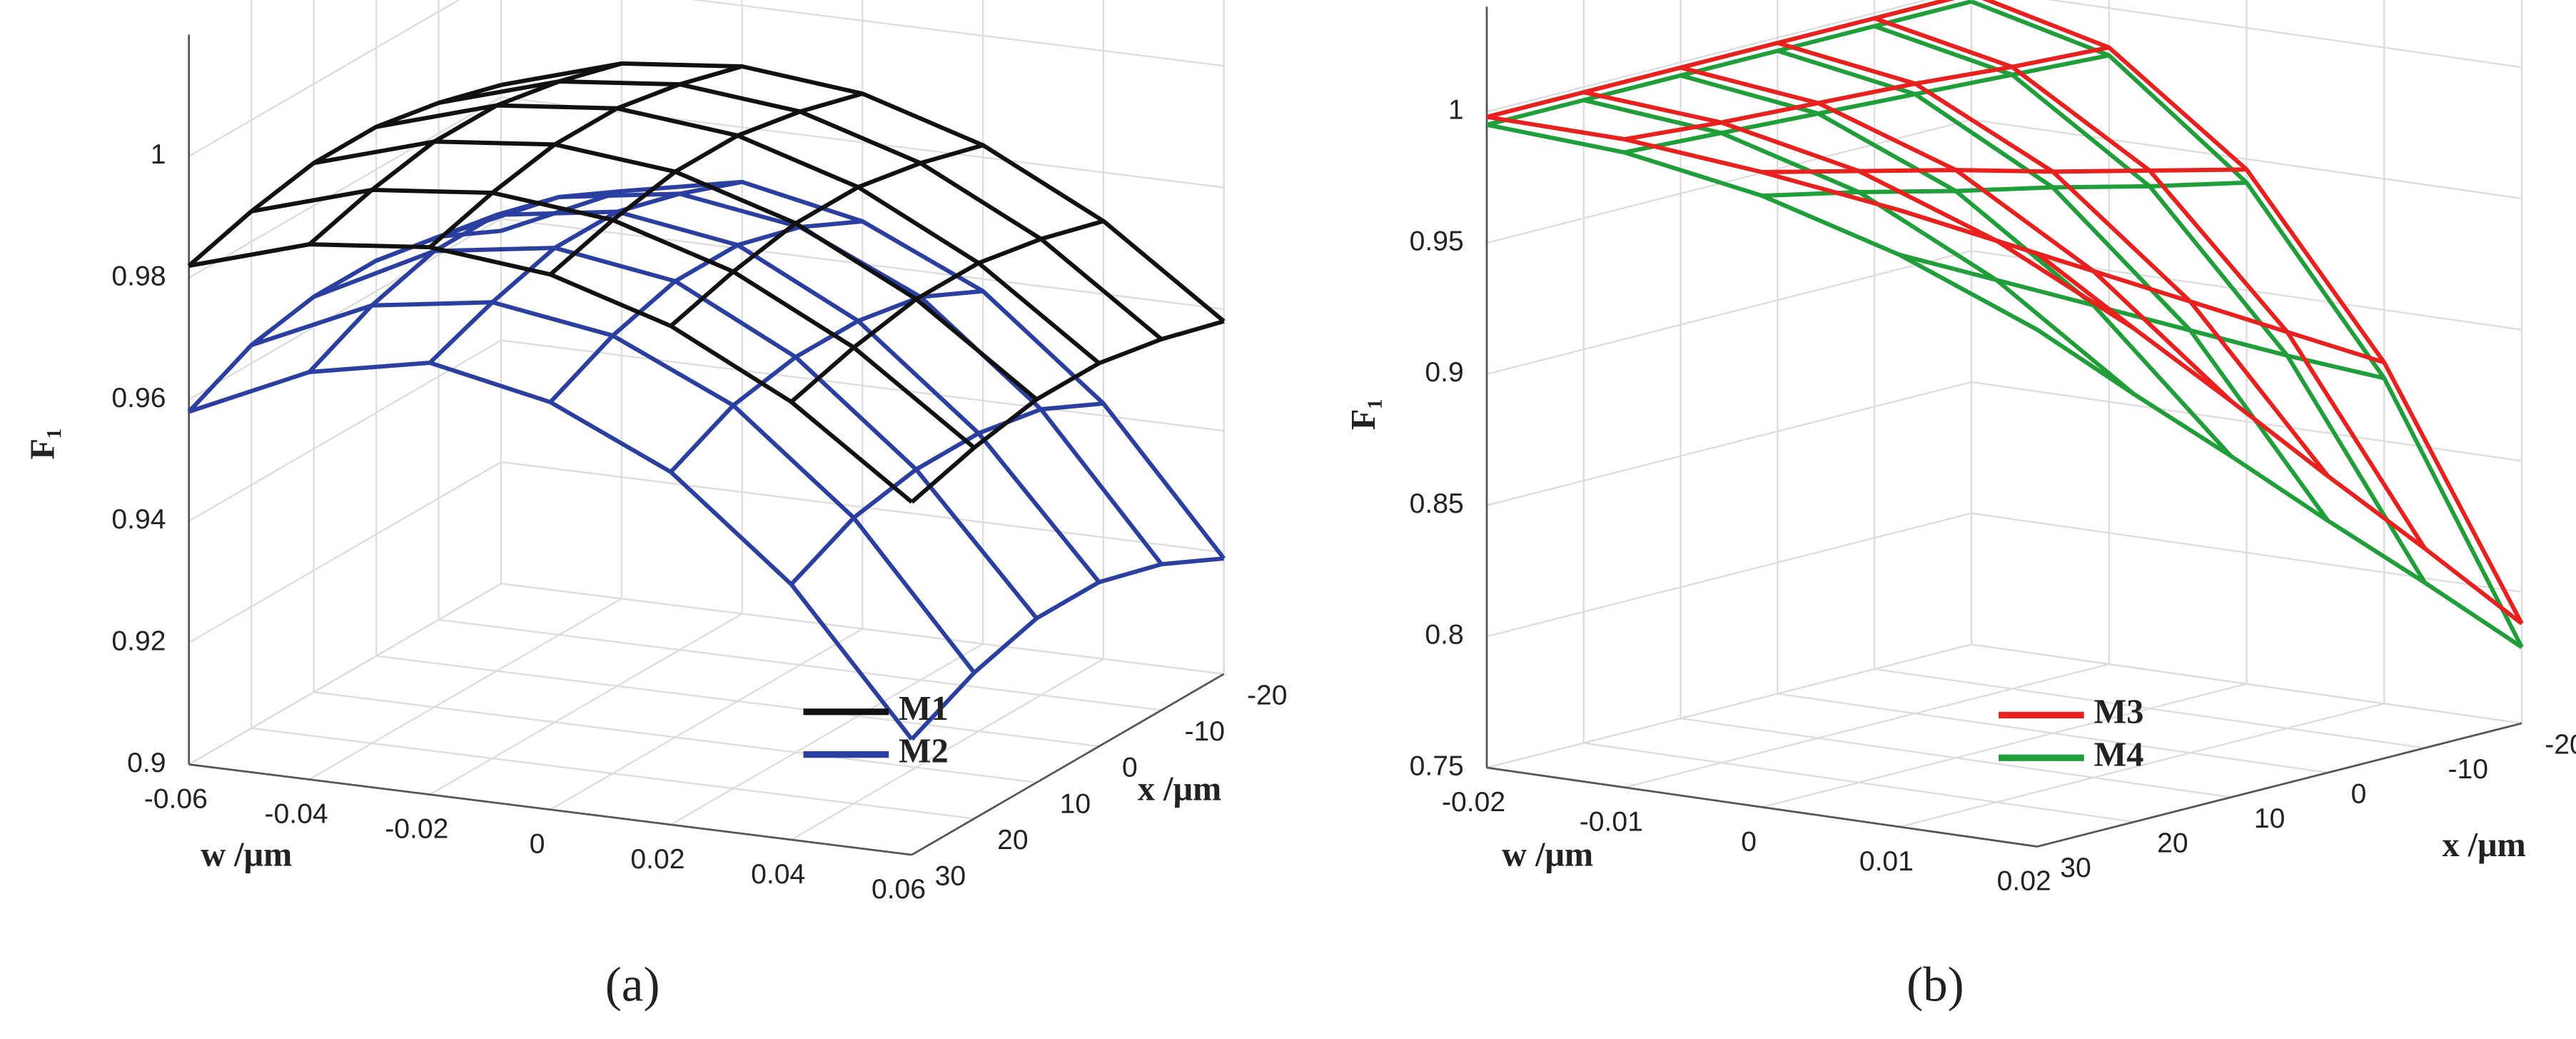 This screenshot has height=1039, width=2576. I want to click on y-tick-label: -20, so click(1267, 695).